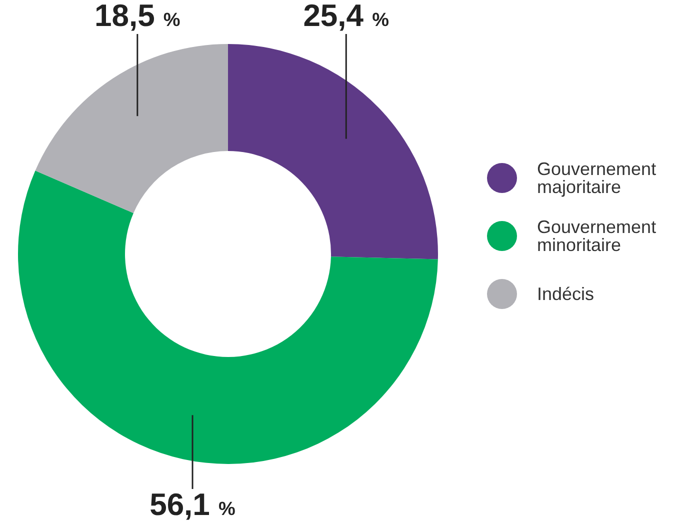  I want to click on legend-label: Gouvernement majoritaire, so click(597, 178).